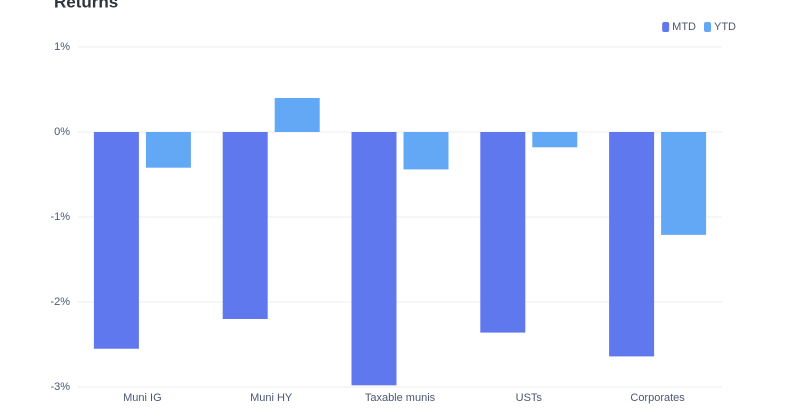 The height and width of the screenshot is (419, 800). I want to click on y-tick-label: -3%, so click(60, 387).